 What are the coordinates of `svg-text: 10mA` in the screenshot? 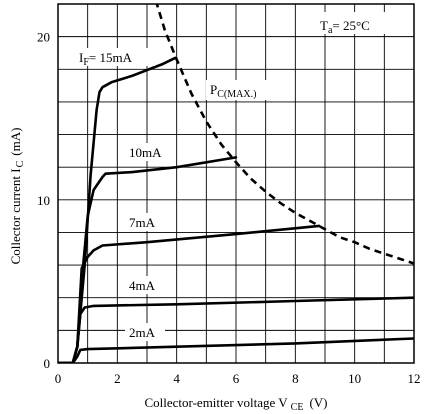 It's located at (145, 152).